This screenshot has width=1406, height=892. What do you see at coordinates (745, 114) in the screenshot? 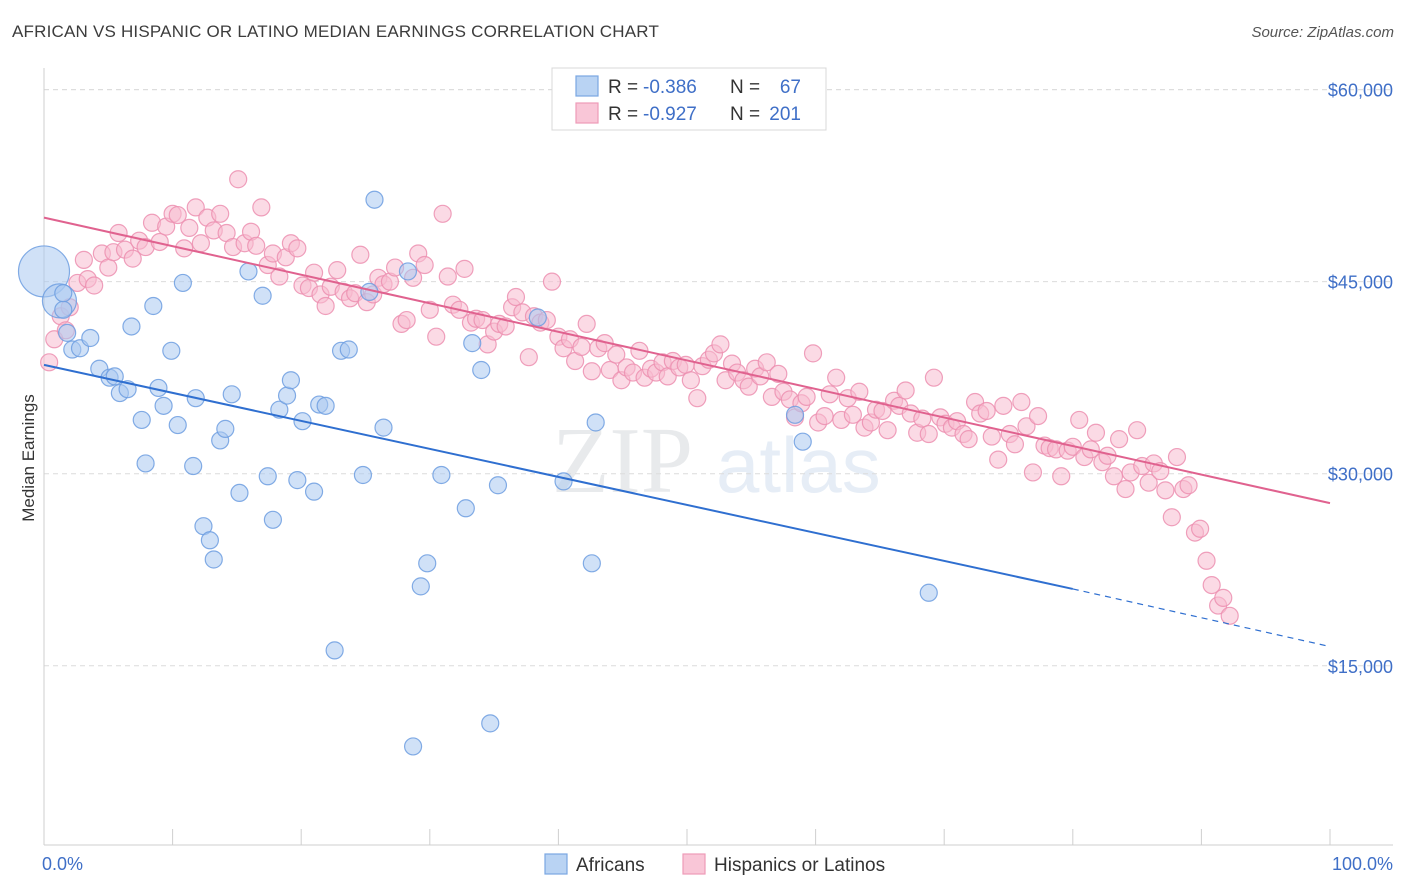
I see `legend-n-label-hispanics: N =` at bounding box center [745, 114].